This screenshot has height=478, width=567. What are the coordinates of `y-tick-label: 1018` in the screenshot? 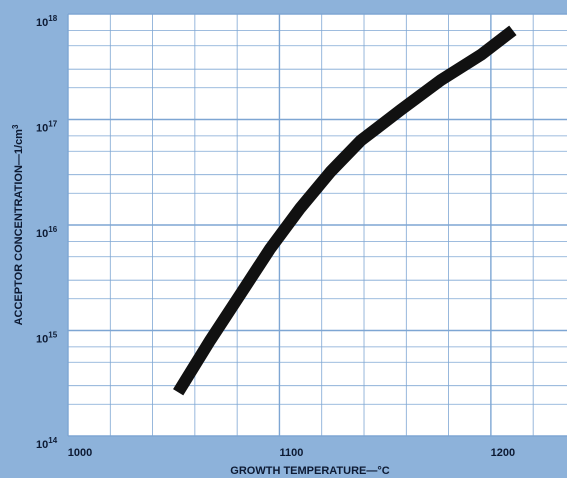 It's located at (47, 21).